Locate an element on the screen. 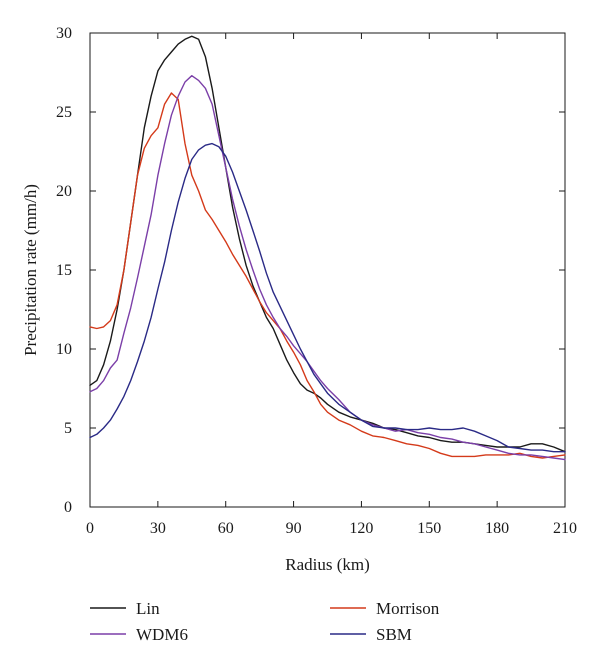  x-tick-label: 150 is located at coordinates (429, 528).